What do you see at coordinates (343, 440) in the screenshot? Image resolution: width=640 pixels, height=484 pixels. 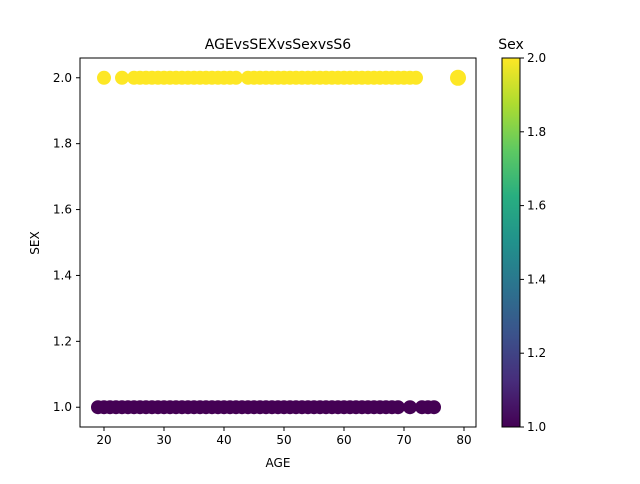 I see `x-tick-label: 60` at bounding box center [343, 440].